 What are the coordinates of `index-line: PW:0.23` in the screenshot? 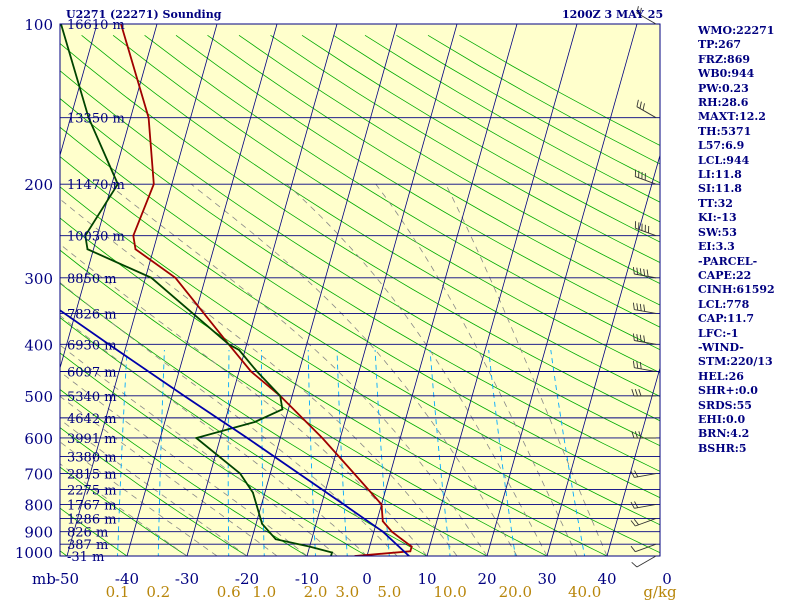 It's located at (723, 88).